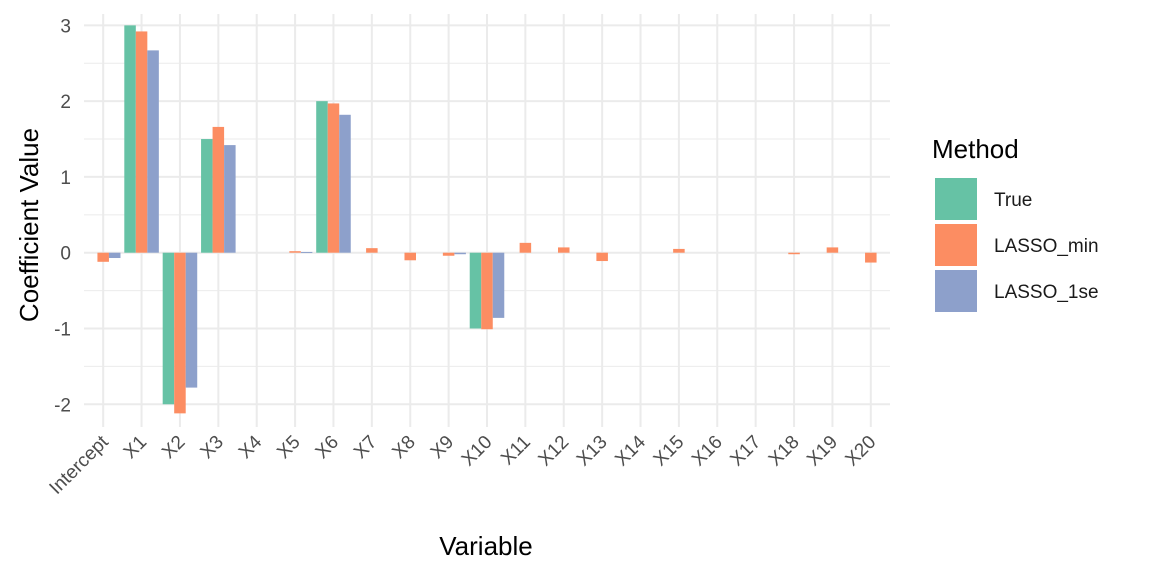 The image size is (1152, 576). What do you see at coordinates (141, 142) in the screenshot?
I see `bar-lasso-min-x1` at bounding box center [141, 142].